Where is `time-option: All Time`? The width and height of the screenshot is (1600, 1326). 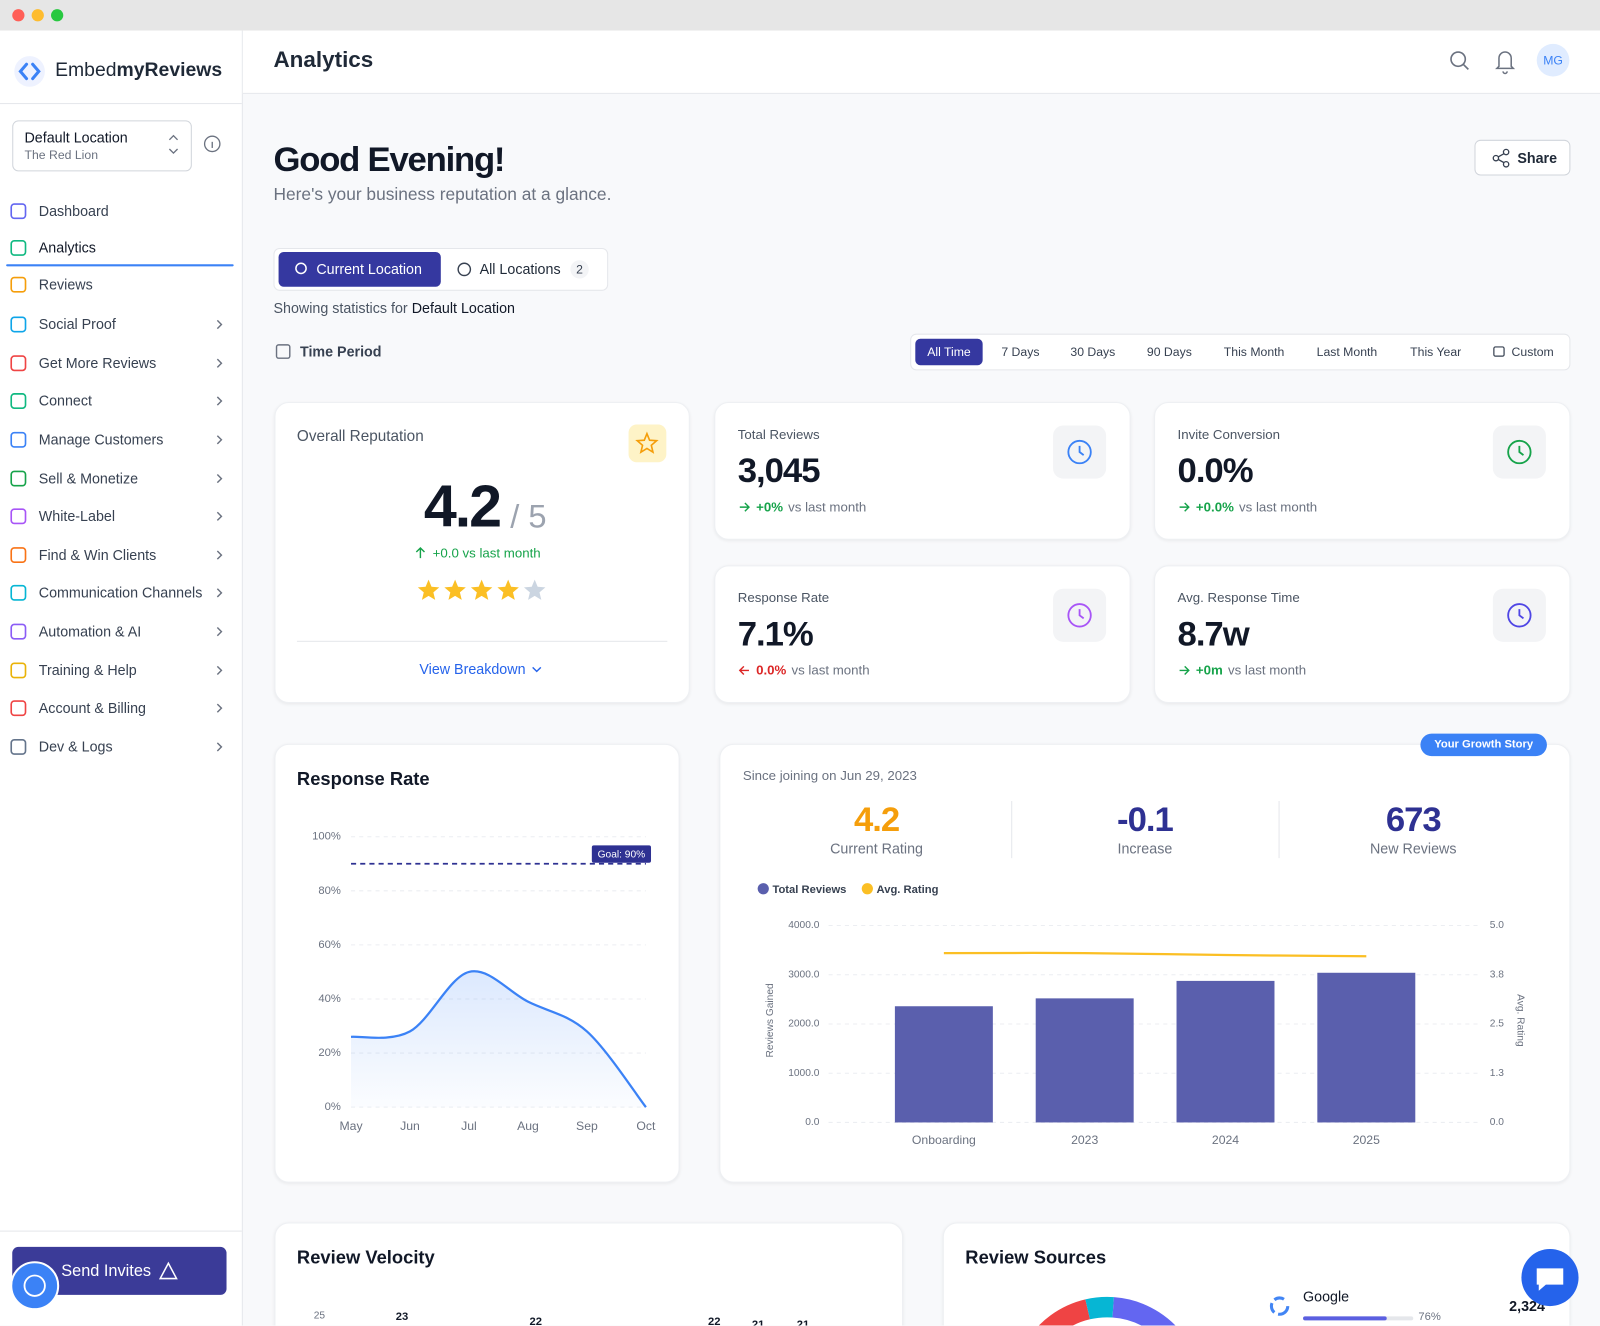
time-option: All Time is located at coordinates (949, 351).